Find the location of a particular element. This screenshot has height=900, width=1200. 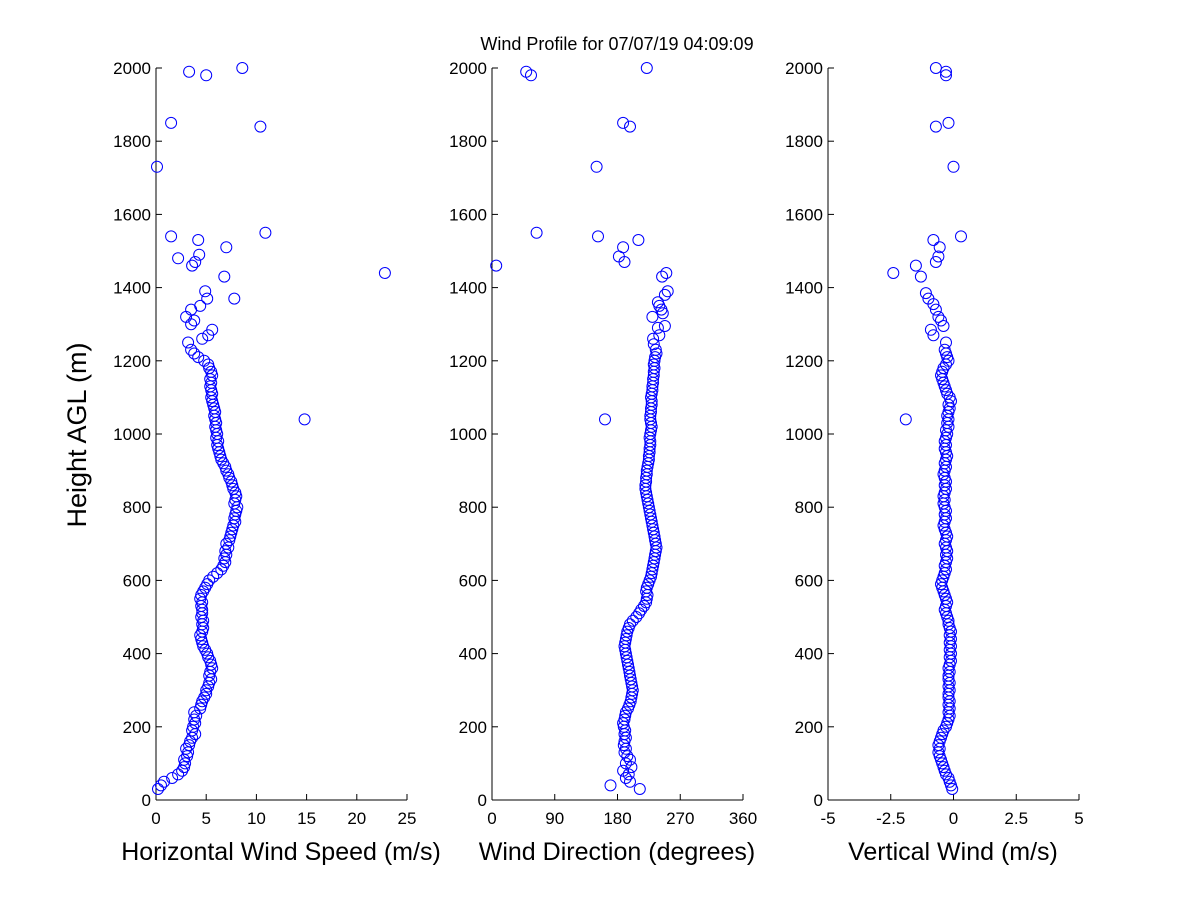

y-tick-label: 2000 is located at coordinates (132, 68).